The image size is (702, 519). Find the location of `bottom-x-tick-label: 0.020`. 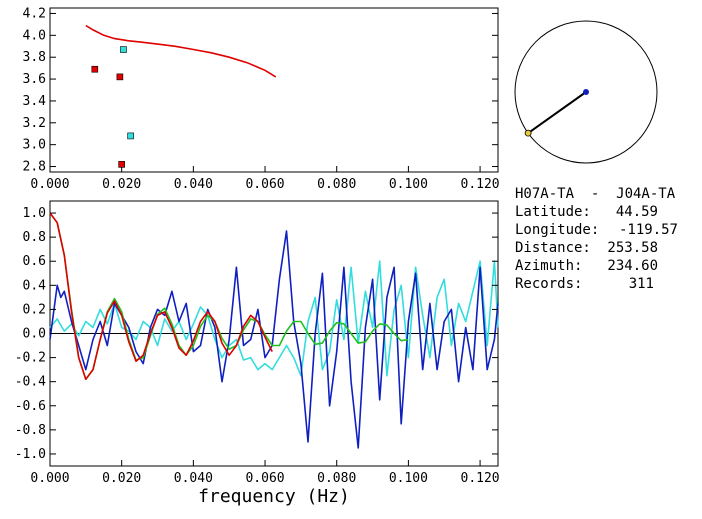

bottom-x-tick-label: 0.020 is located at coordinates (121, 478).